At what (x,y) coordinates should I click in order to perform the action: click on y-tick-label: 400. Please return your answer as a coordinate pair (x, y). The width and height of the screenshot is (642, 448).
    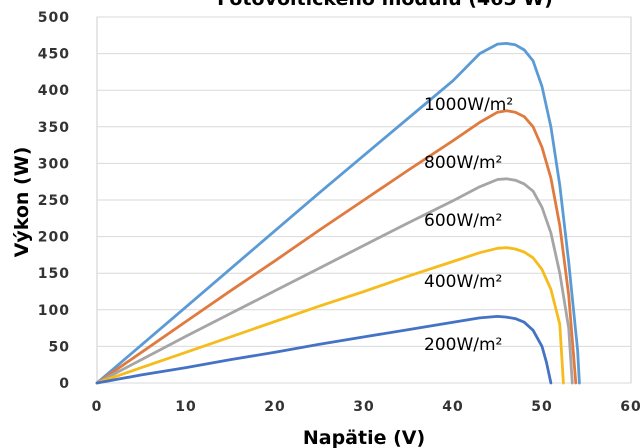
    Looking at the image, I should click on (54, 91).